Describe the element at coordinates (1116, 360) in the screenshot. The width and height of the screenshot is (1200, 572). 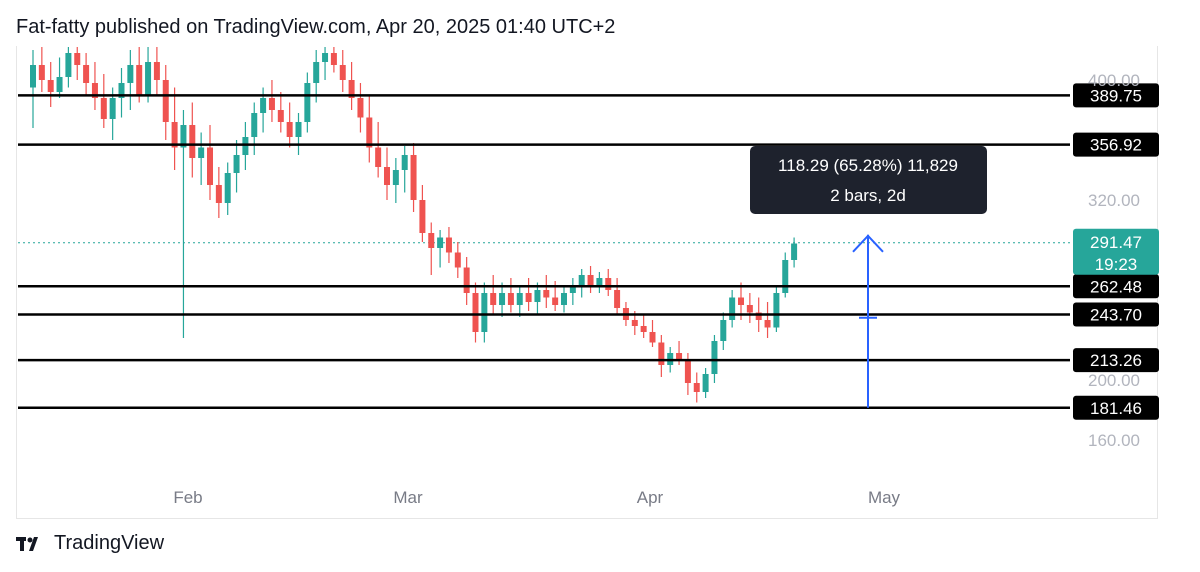
I see `price-level-label: 213.26` at that location.